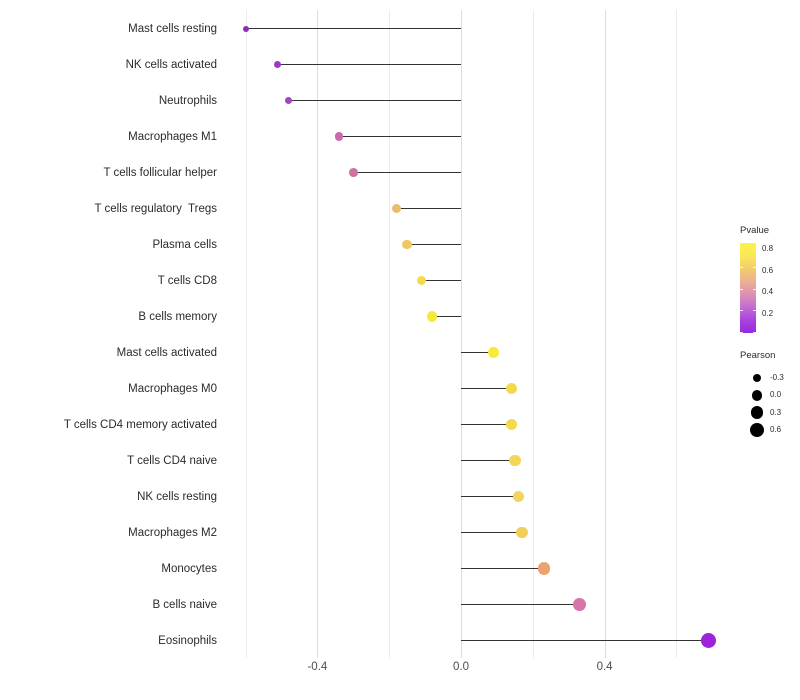  I want to click on legend-pearson-title: Pearson, so click(758, 355).